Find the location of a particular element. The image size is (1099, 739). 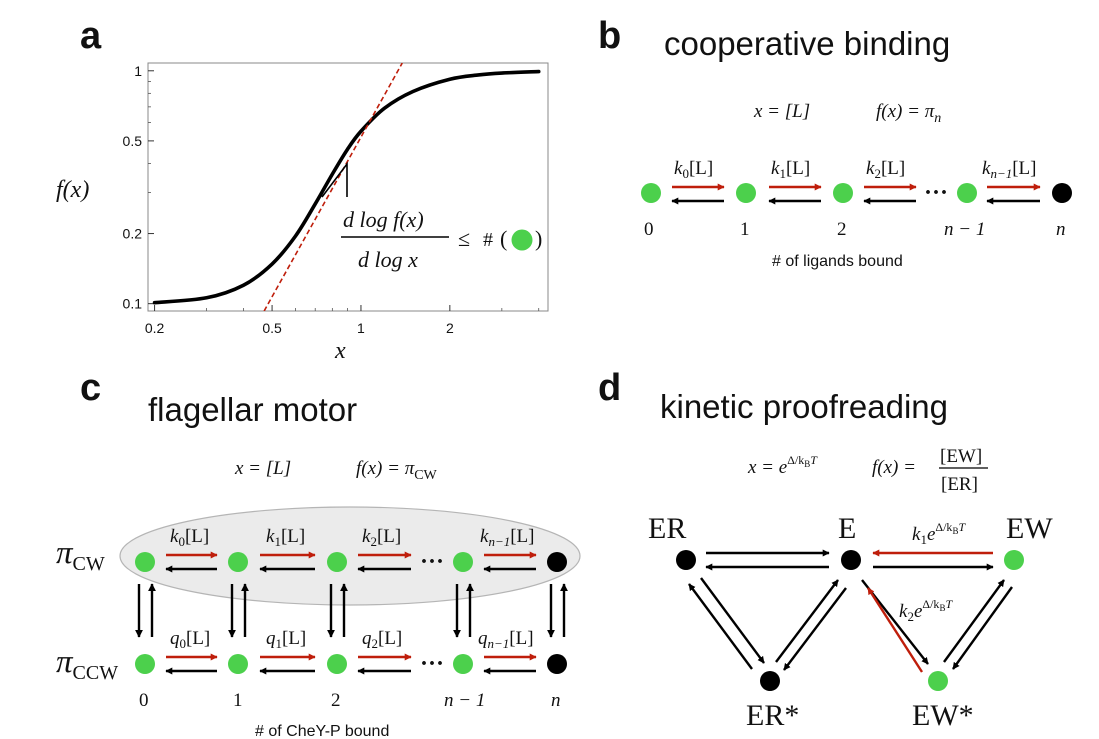

row-label-cw: πCW is located at coordinates (80, 555).